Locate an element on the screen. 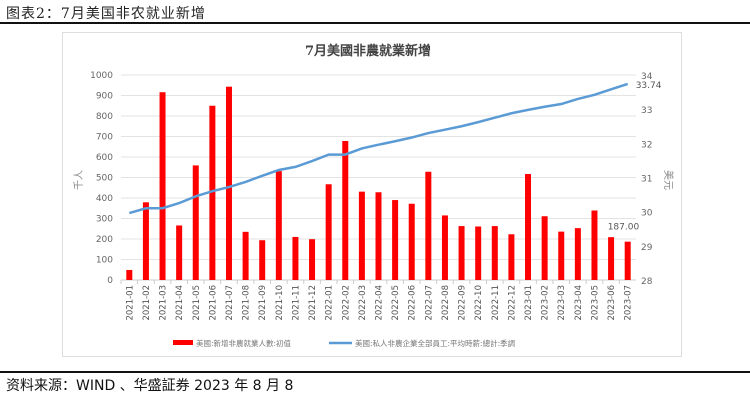 The image size is (750, 402). chart-title: 7月美國非農就業新增 is located at coordinates (368, 51).